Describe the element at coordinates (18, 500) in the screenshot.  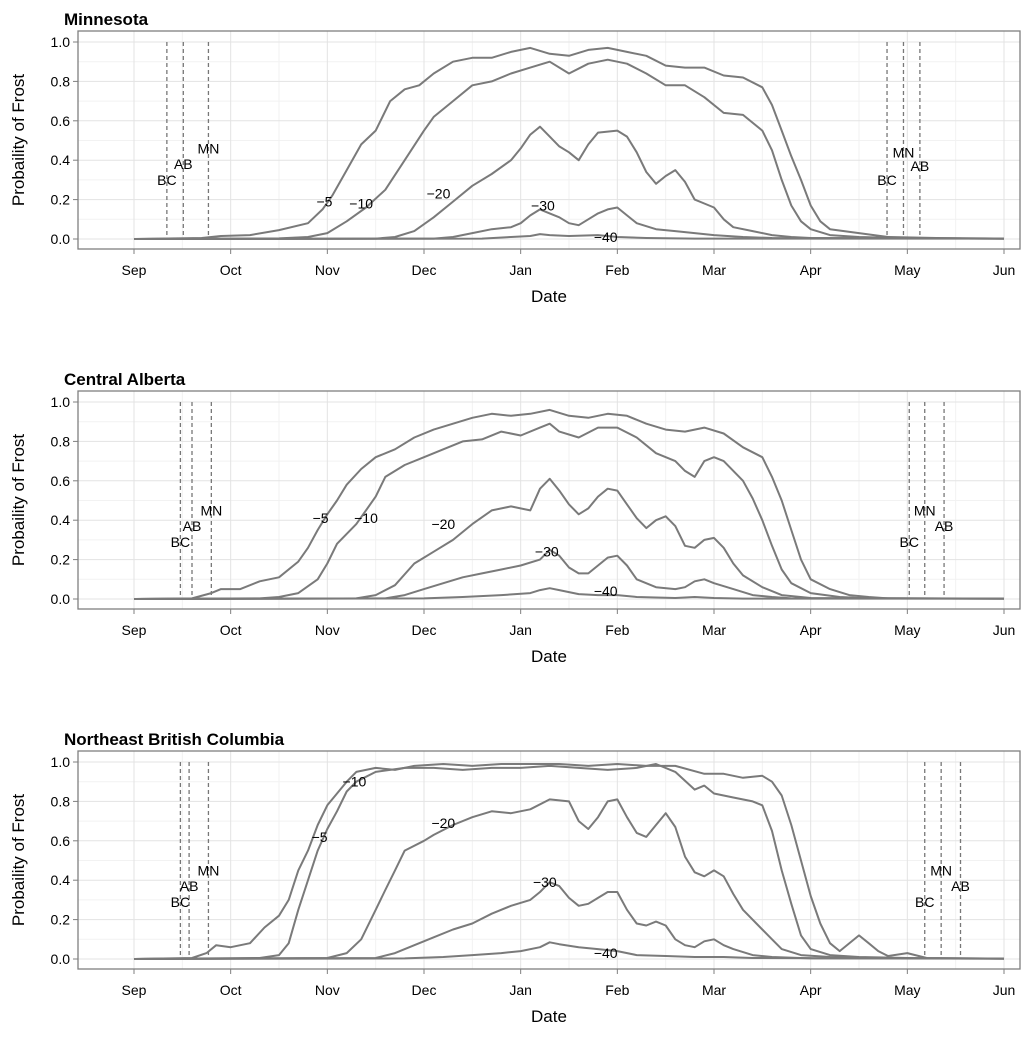
I see `panel2-y-axis-title: Probaility of Frost` at that location.